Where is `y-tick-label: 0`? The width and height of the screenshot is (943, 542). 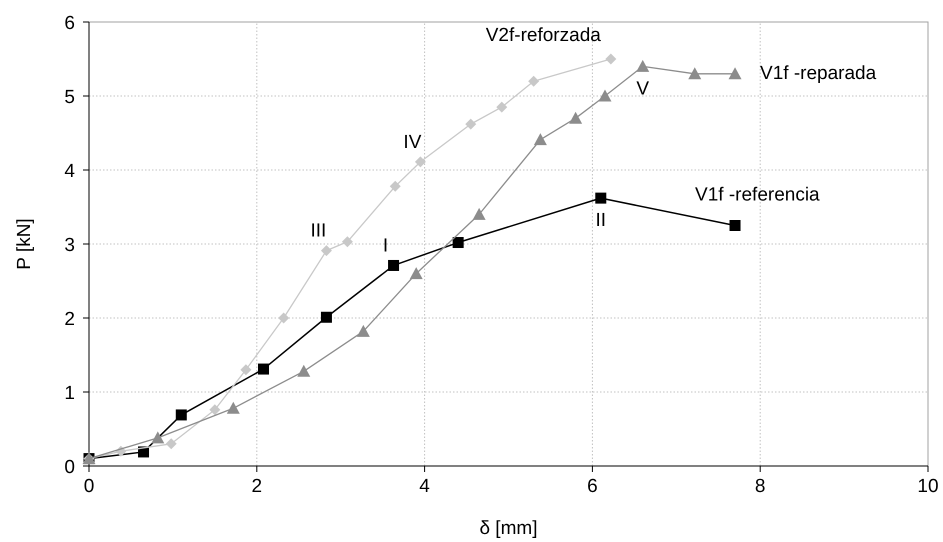
y-tick-label: 0 is located at coordinates (69, 467).